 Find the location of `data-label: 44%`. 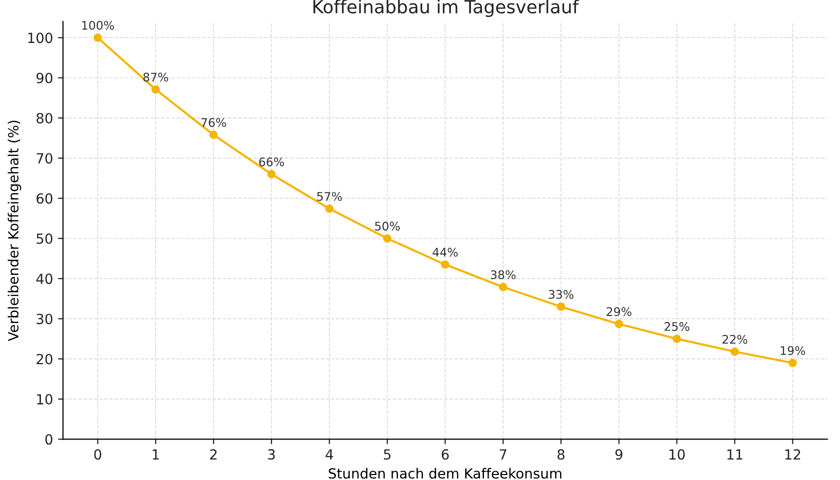

data-label: 44% is located at coordinates (445, 252).